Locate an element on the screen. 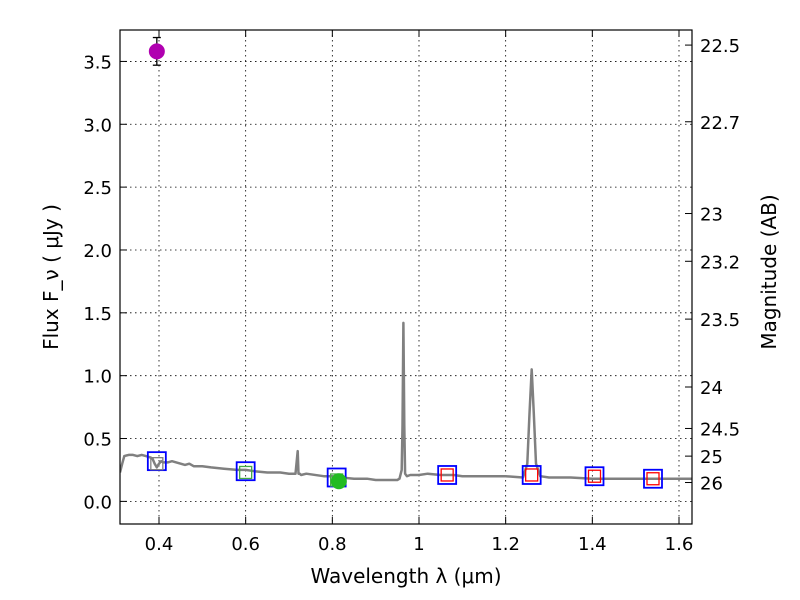 The image size is (800, 600). x-tick-label: 1.6 is located at coordinates (679, 544).